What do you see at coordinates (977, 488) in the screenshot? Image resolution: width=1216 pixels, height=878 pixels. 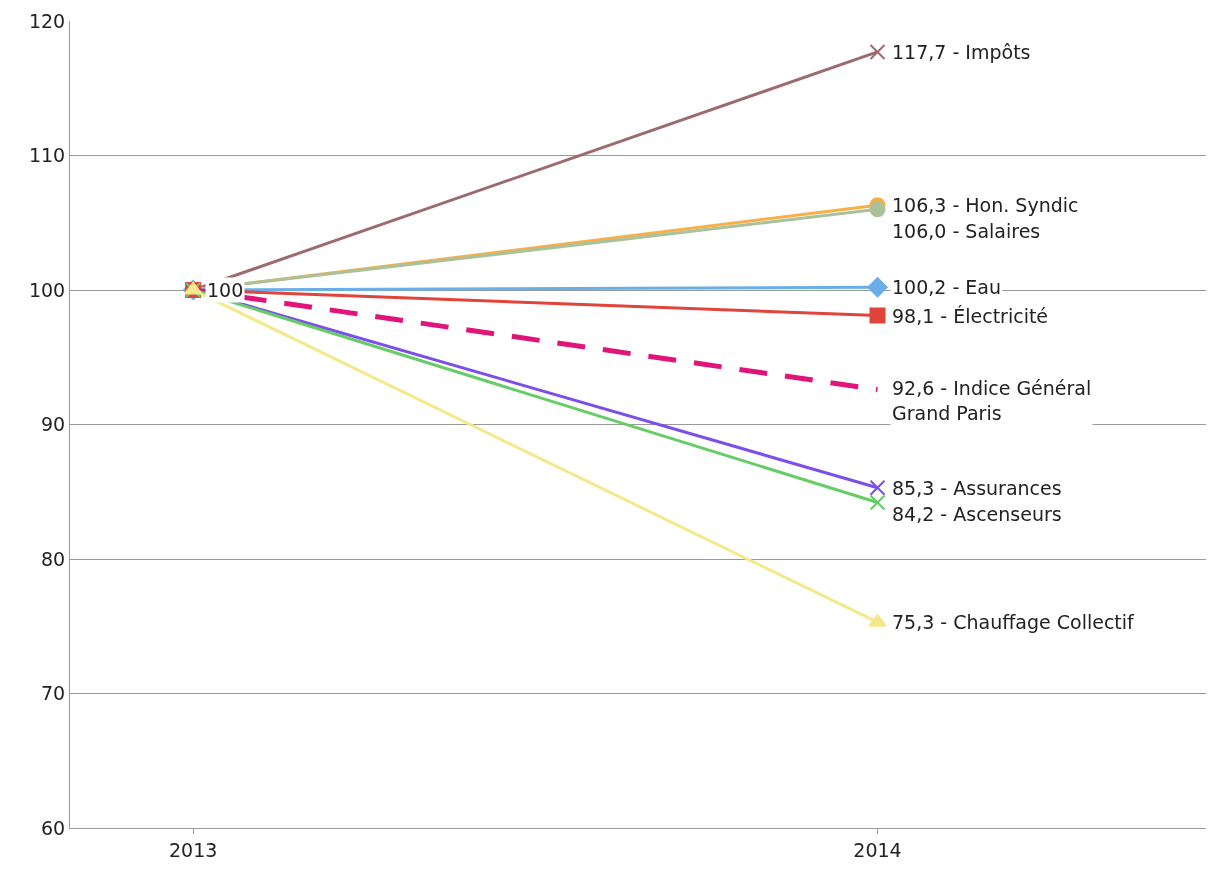 I see `annotation: 85,3 - Assurances` at bounding box center [977, 488].